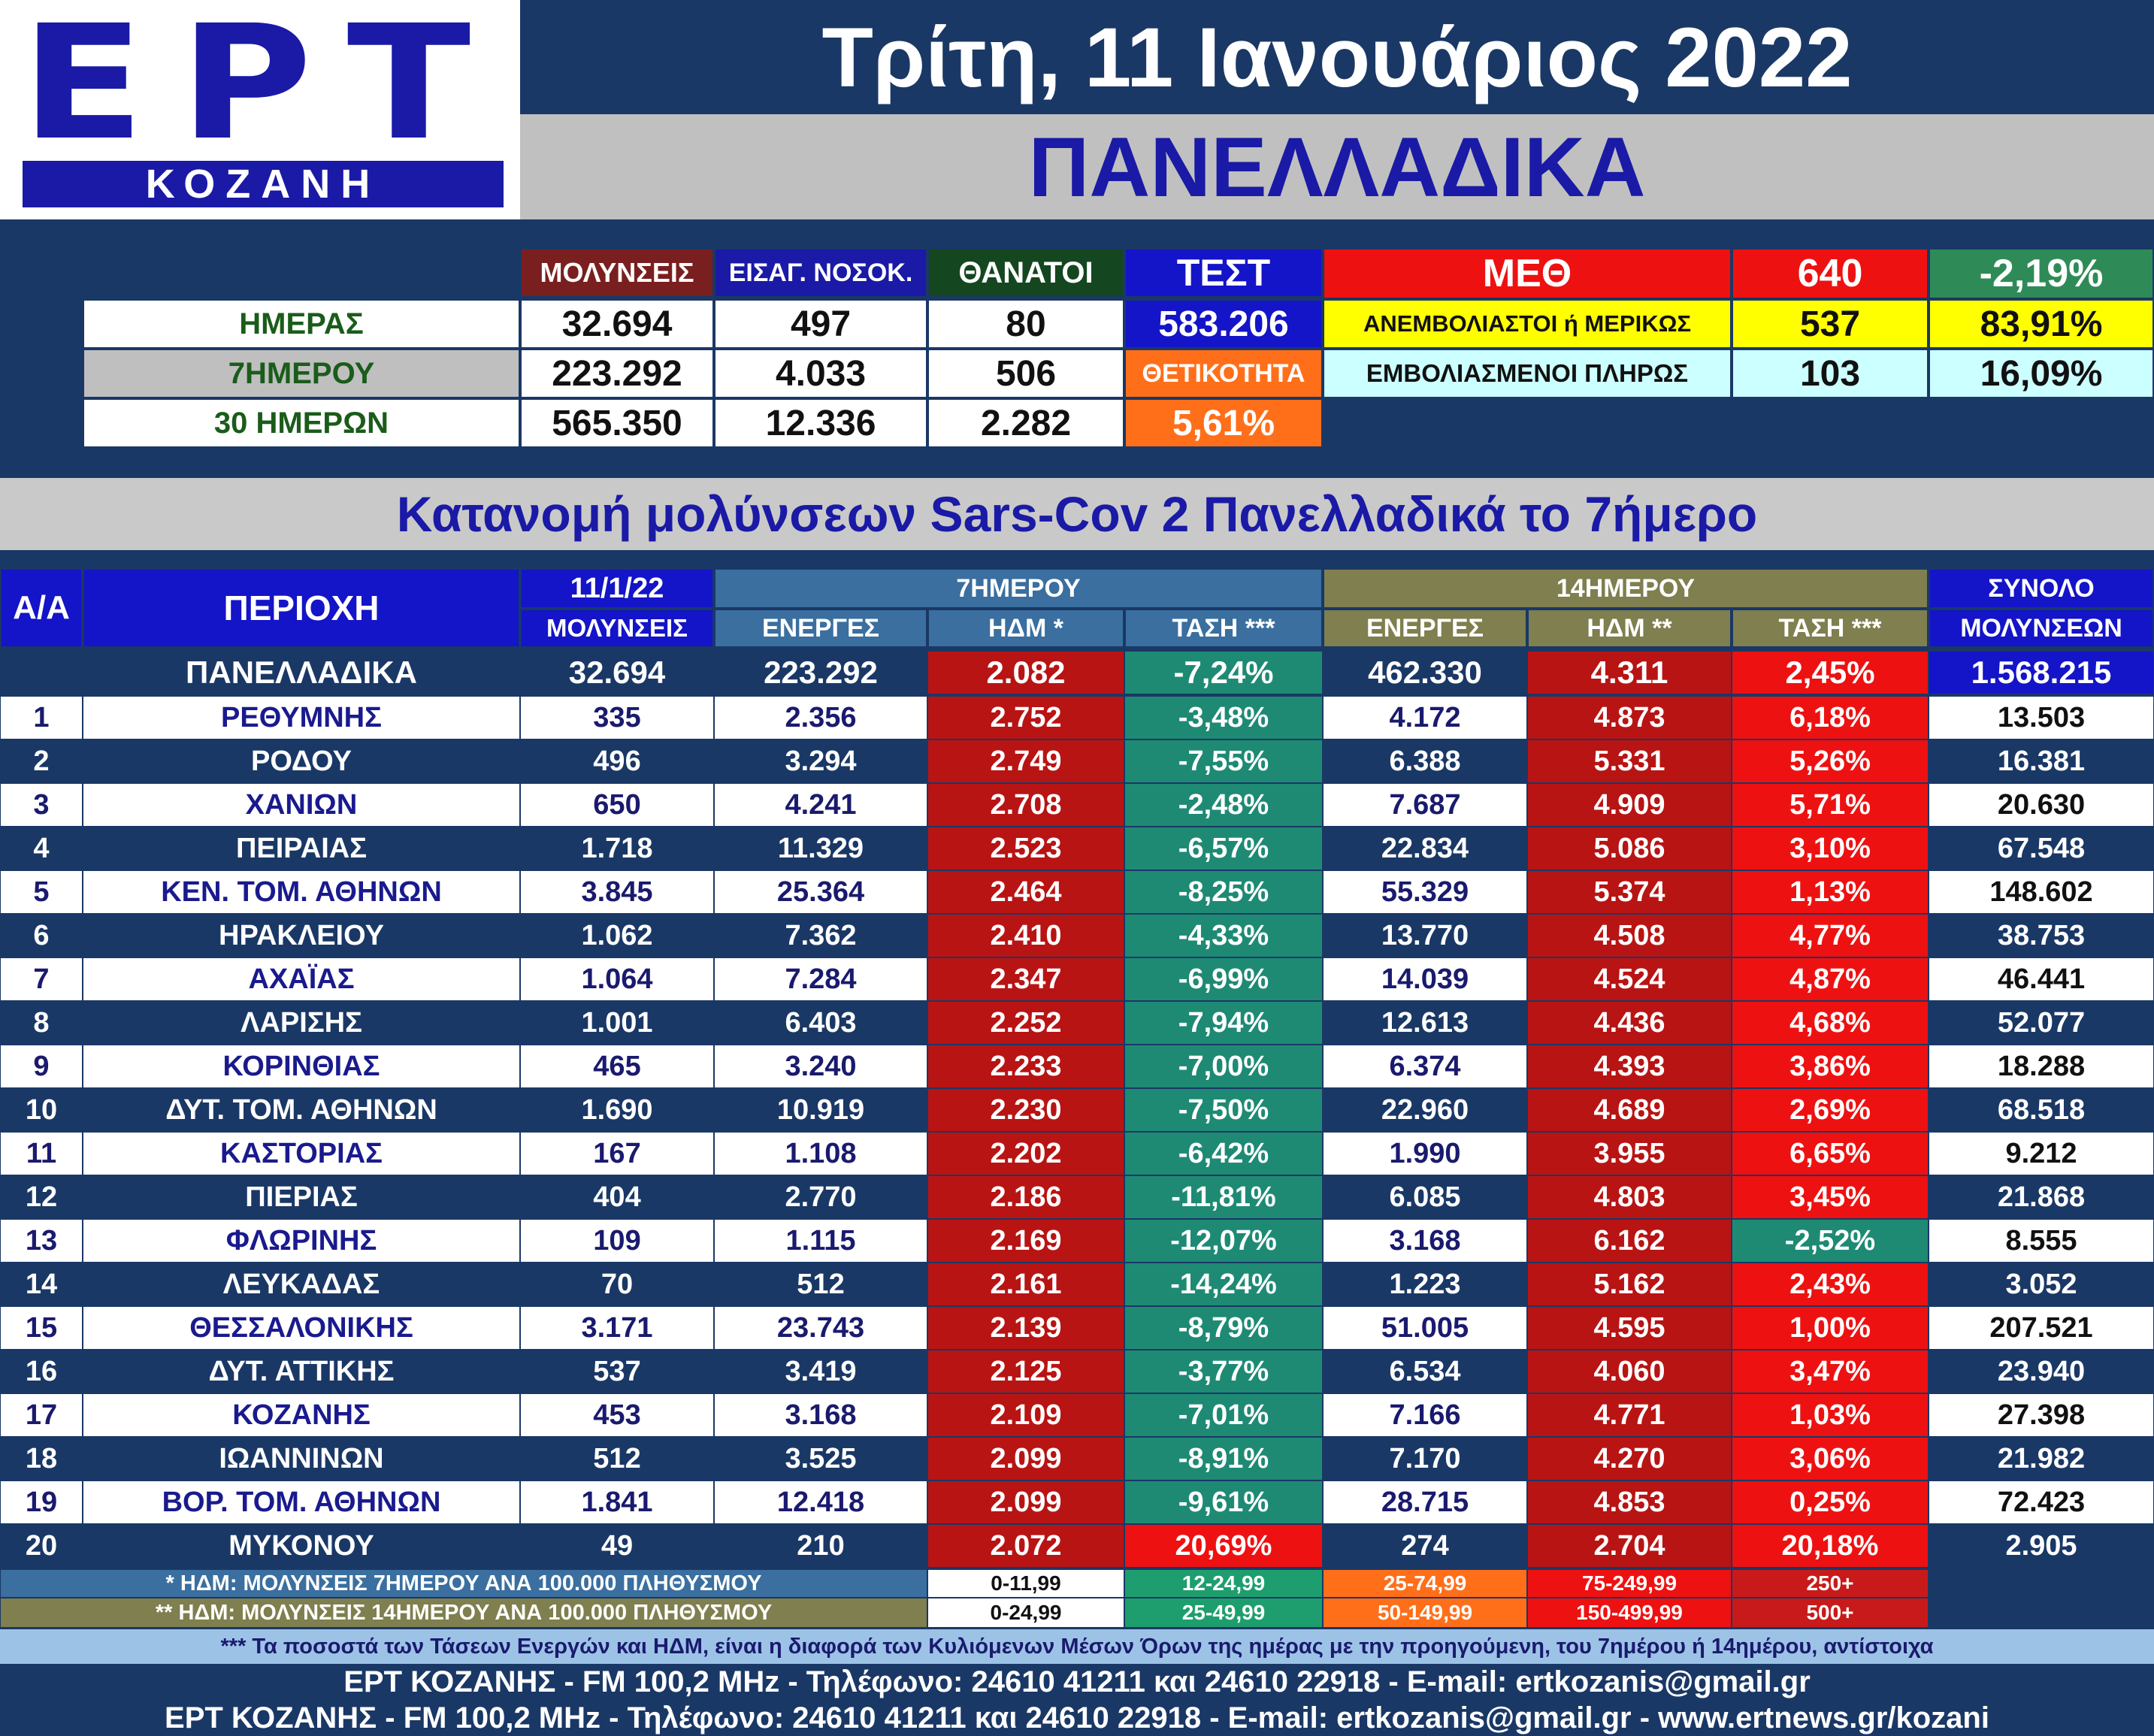 This screenshot has width=2154, height=1736. What do you see at coordinates (820, 373) in the screenshot?
I see `summary-admissions-value: 4.033` at bounding box center [820, 373].